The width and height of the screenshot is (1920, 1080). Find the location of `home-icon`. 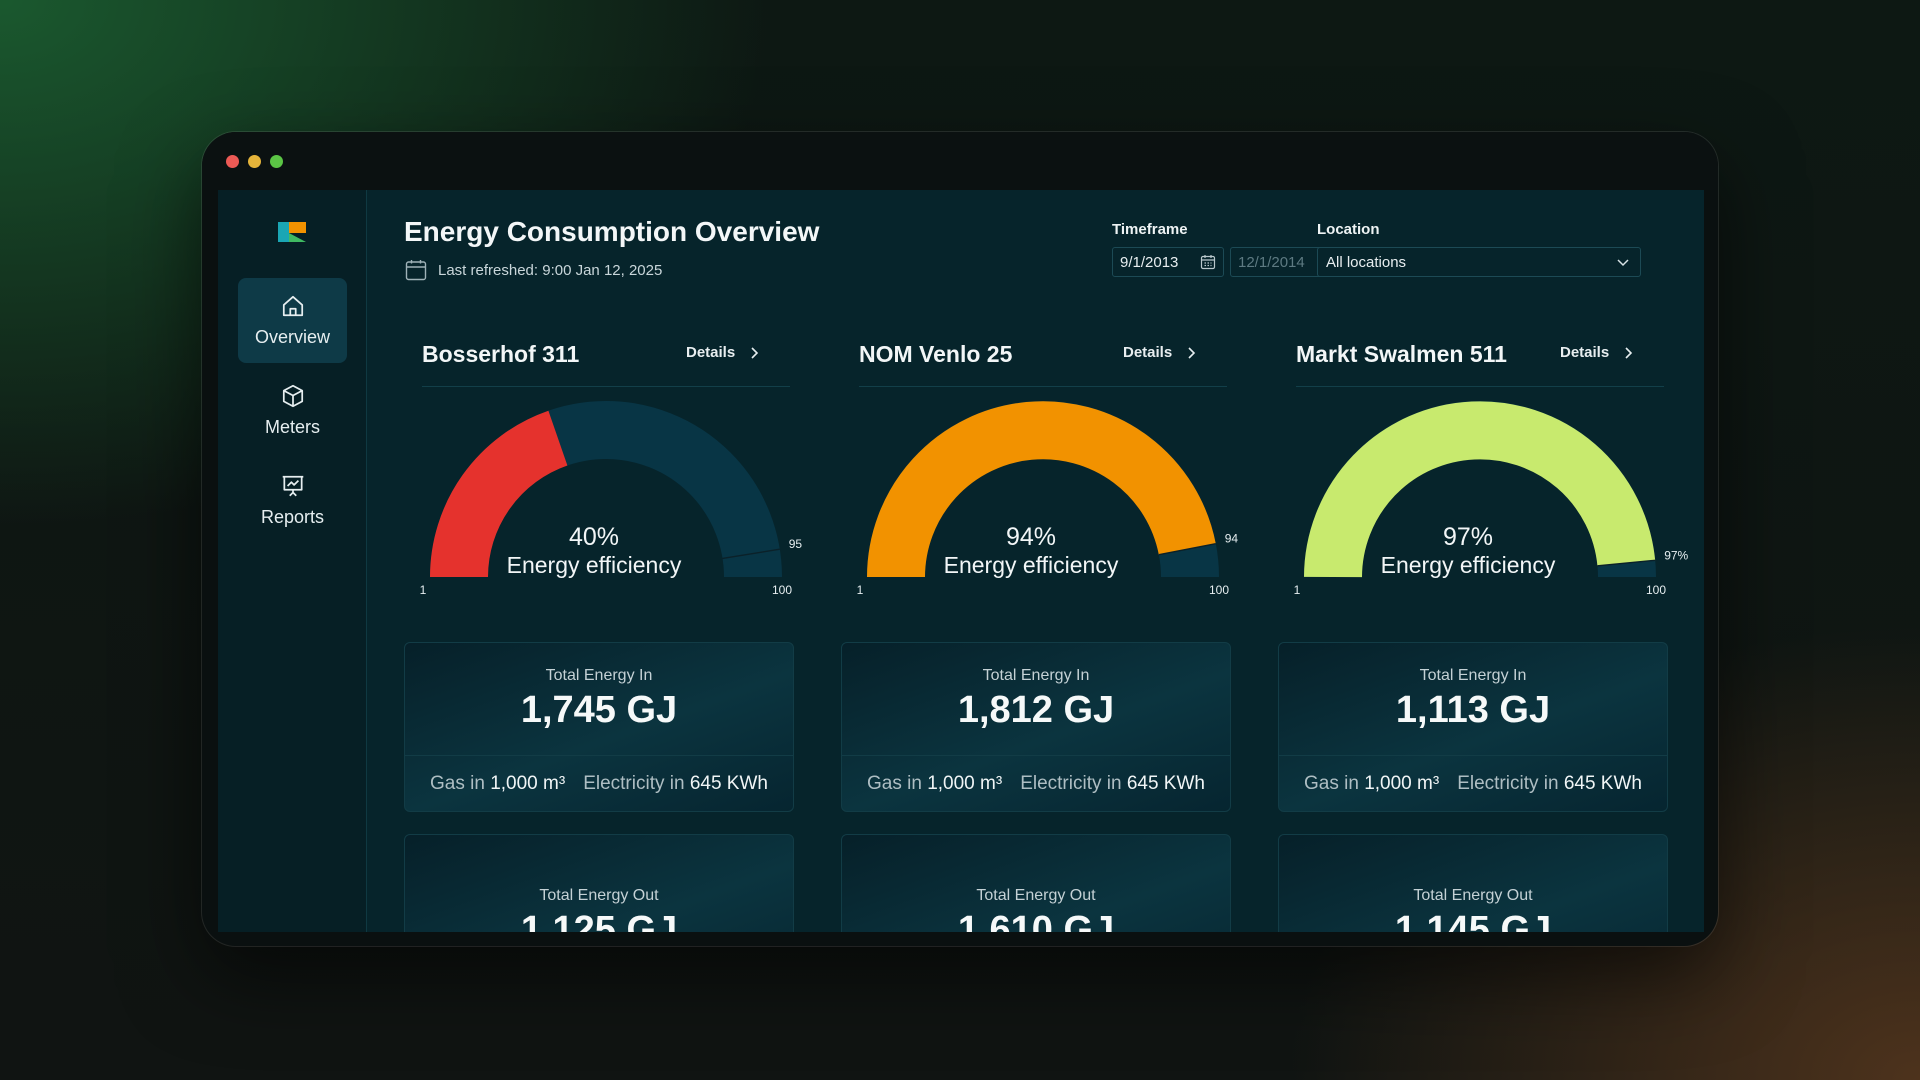

home-icon is located at coordinates (292, 306).